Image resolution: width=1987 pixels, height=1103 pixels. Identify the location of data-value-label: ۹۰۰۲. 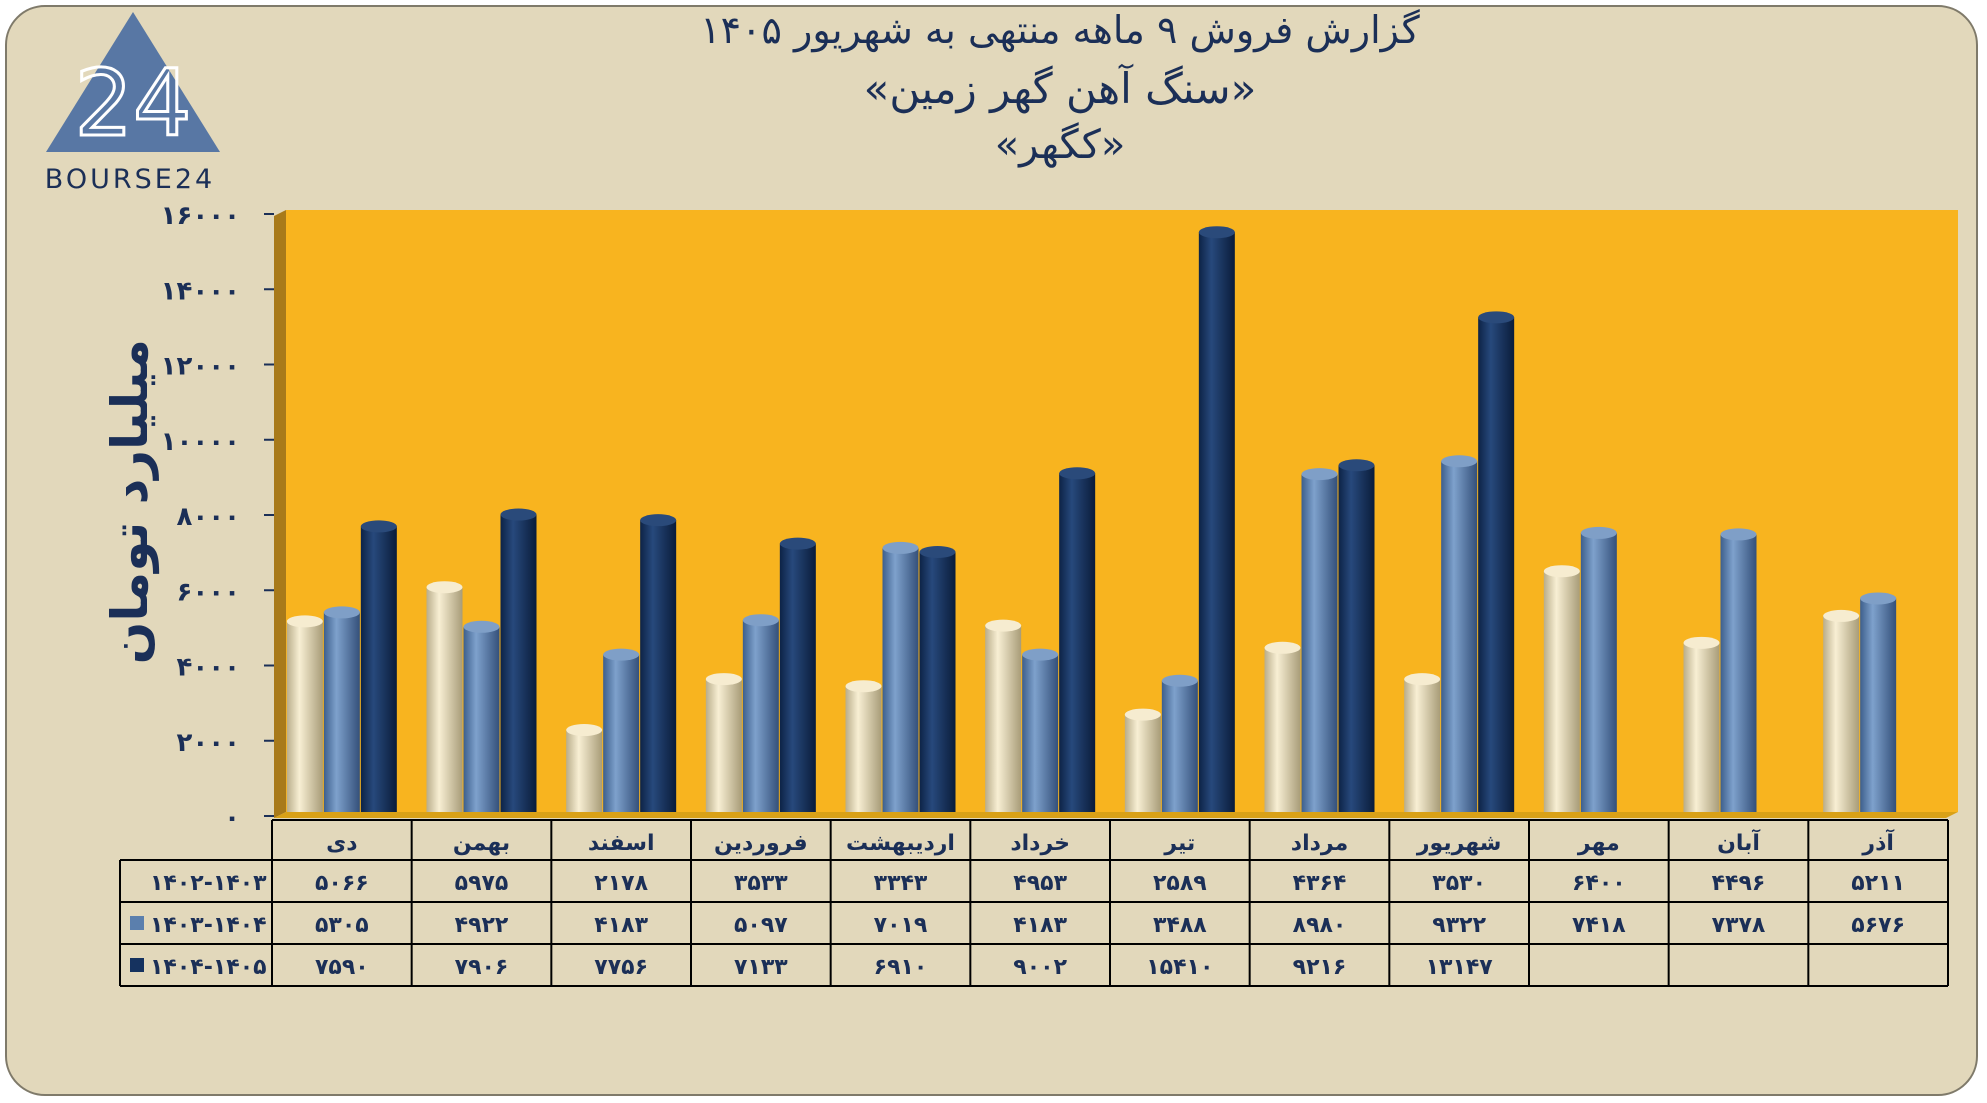
(1040, 967).